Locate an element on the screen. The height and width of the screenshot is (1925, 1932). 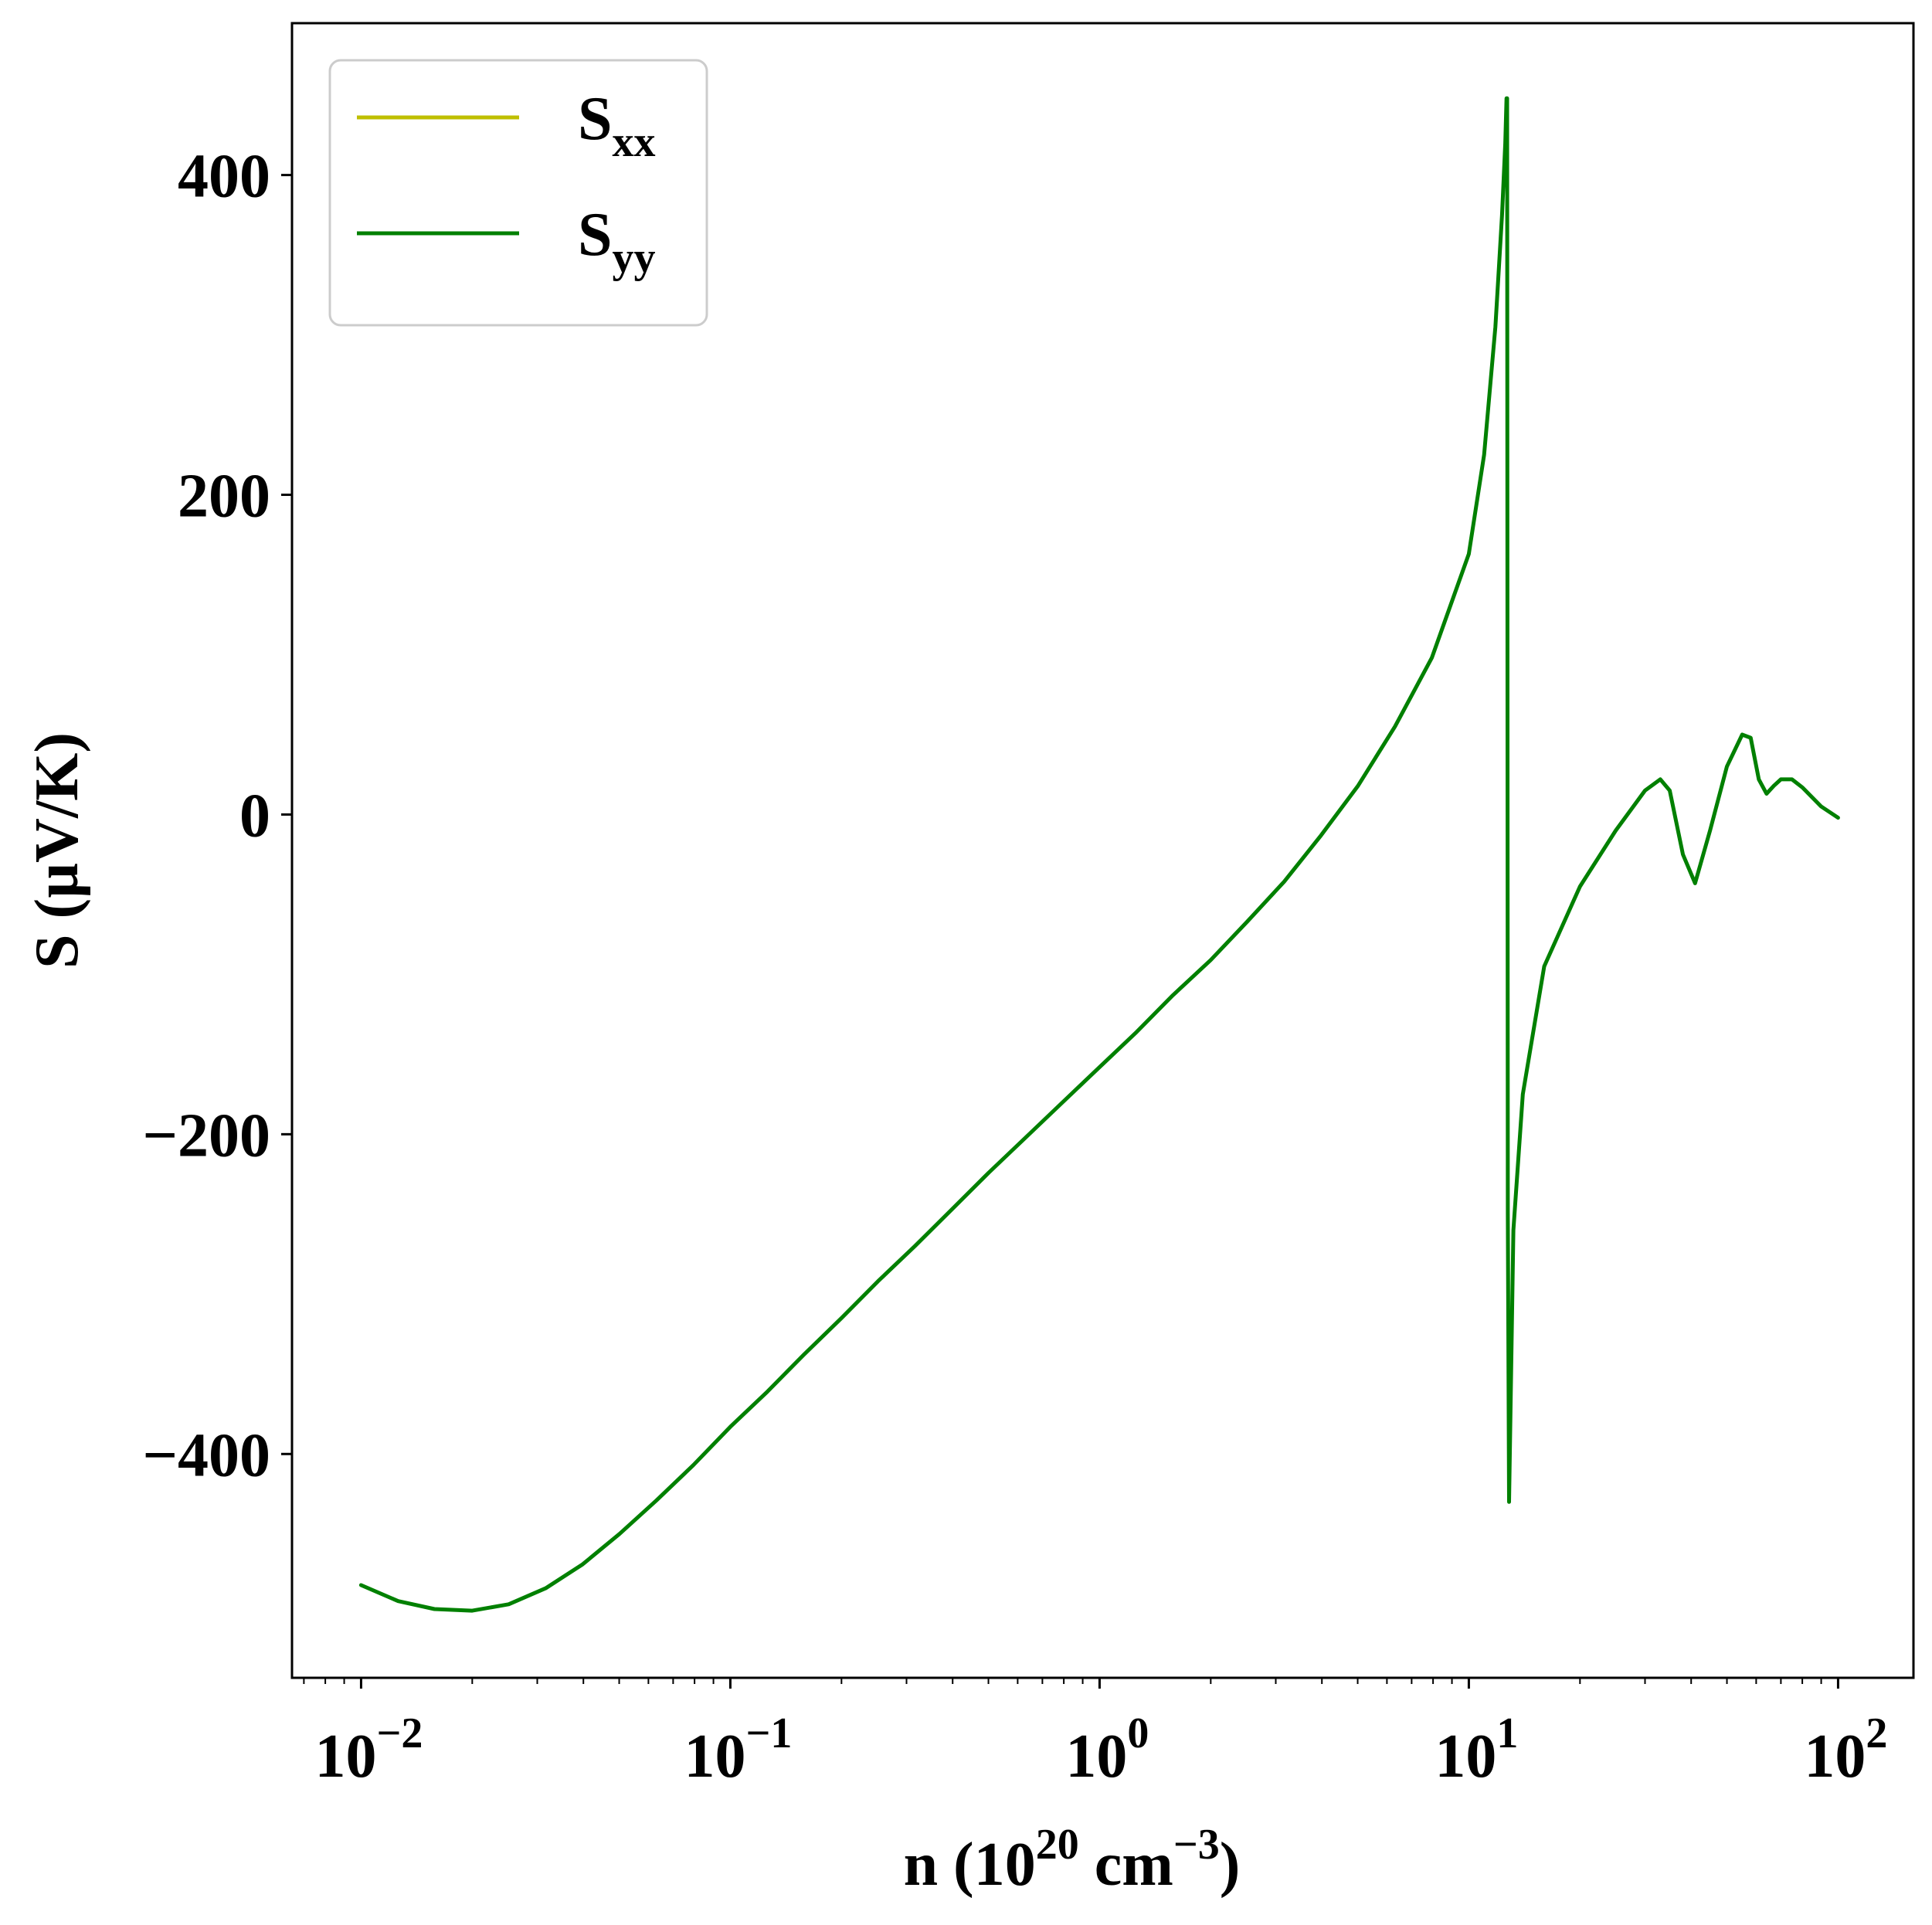
x-axis-title-base: n (10 is located at coordinates (970, 1865).